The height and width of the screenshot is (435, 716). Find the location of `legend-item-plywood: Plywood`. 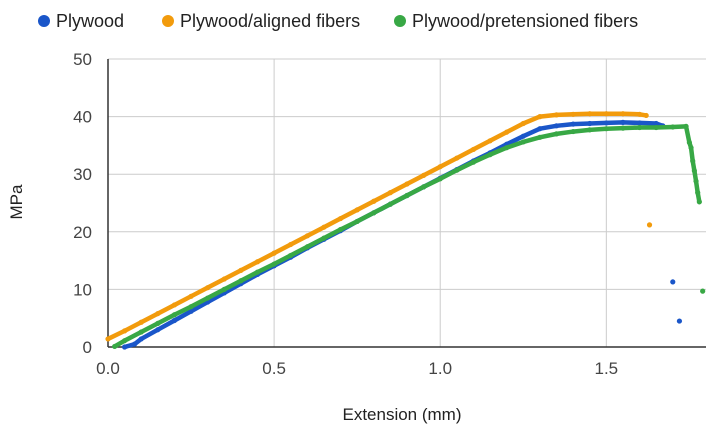

legend-item-plywood: Plywood is located at coordinates (81, 21).